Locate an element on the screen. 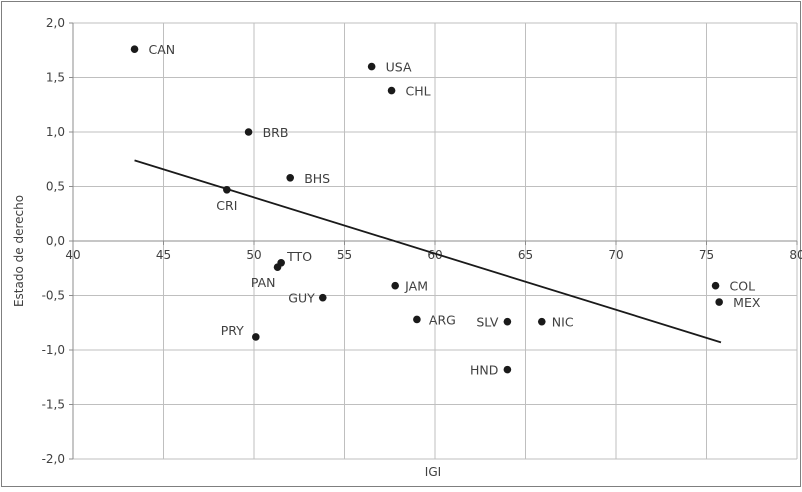 The height and width of the screenshot is (492, 802). point-label: CHL is located at coordinates (418, 91).